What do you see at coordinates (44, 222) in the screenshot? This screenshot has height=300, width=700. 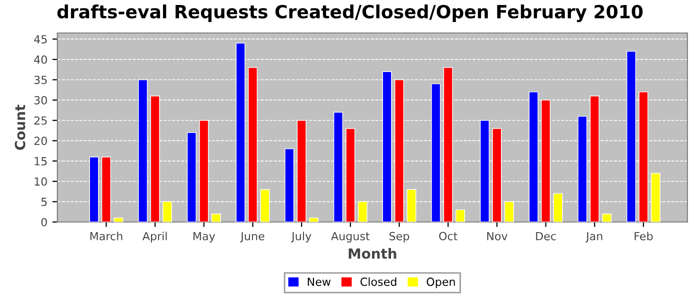 I see `y-tick-label: 0` at bounding box center [44, 222].